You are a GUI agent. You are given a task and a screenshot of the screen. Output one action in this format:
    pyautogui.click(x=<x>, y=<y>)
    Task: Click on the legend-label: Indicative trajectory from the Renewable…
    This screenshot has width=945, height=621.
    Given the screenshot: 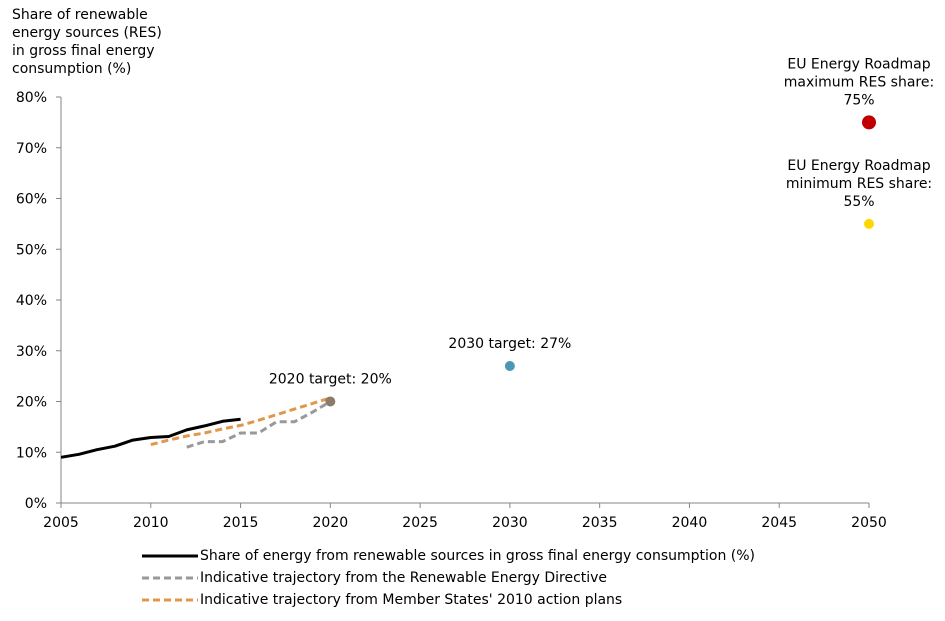 What is the action you would take?
    pyautogui.click(x=404, y=578)
    